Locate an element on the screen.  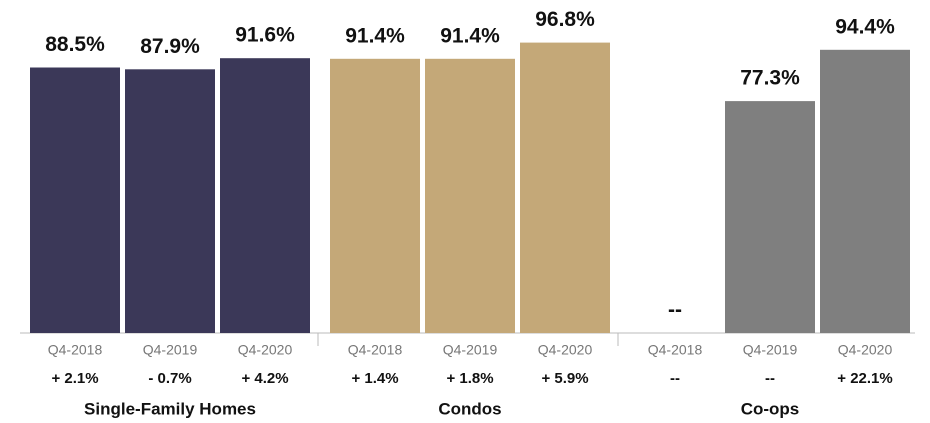
group-title: Condos is located at coordinates (469, 408).